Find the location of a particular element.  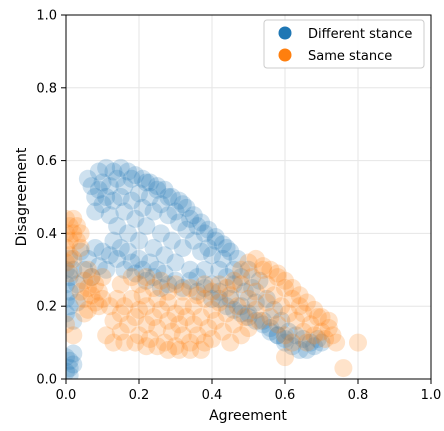

legend-label-same-stance: Same stance is located at coordinates (350, 56).